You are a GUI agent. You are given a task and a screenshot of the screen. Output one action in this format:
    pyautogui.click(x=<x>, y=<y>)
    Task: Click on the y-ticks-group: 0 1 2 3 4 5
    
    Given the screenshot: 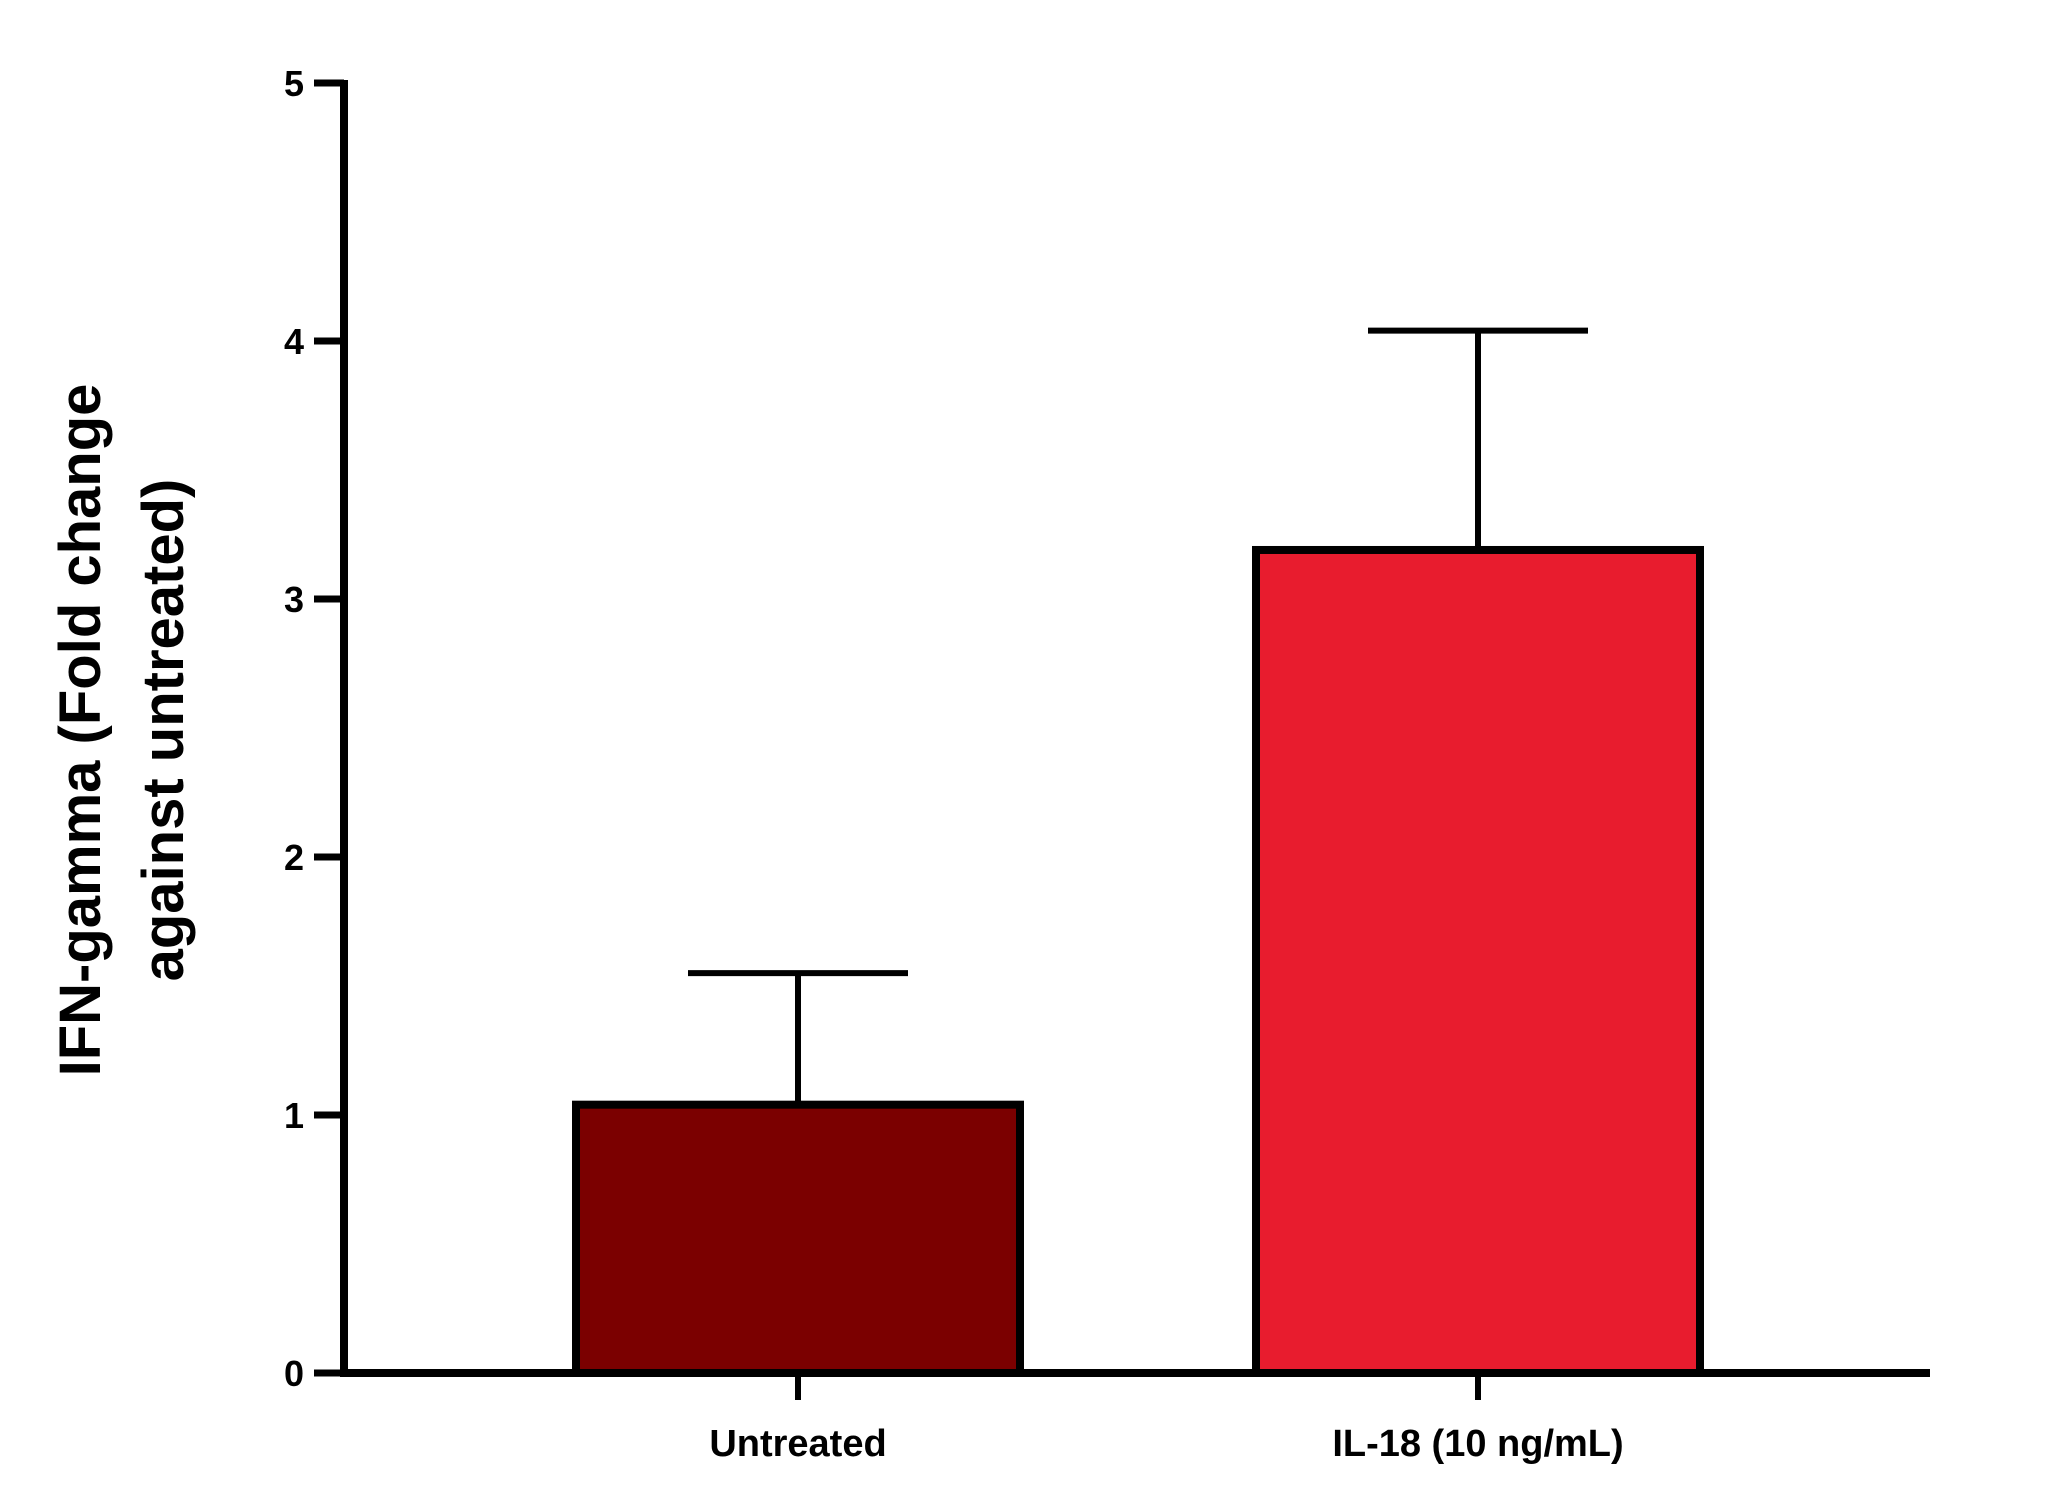 What is the action you would take?
    pyautogui.click(x=314, y=728)
    